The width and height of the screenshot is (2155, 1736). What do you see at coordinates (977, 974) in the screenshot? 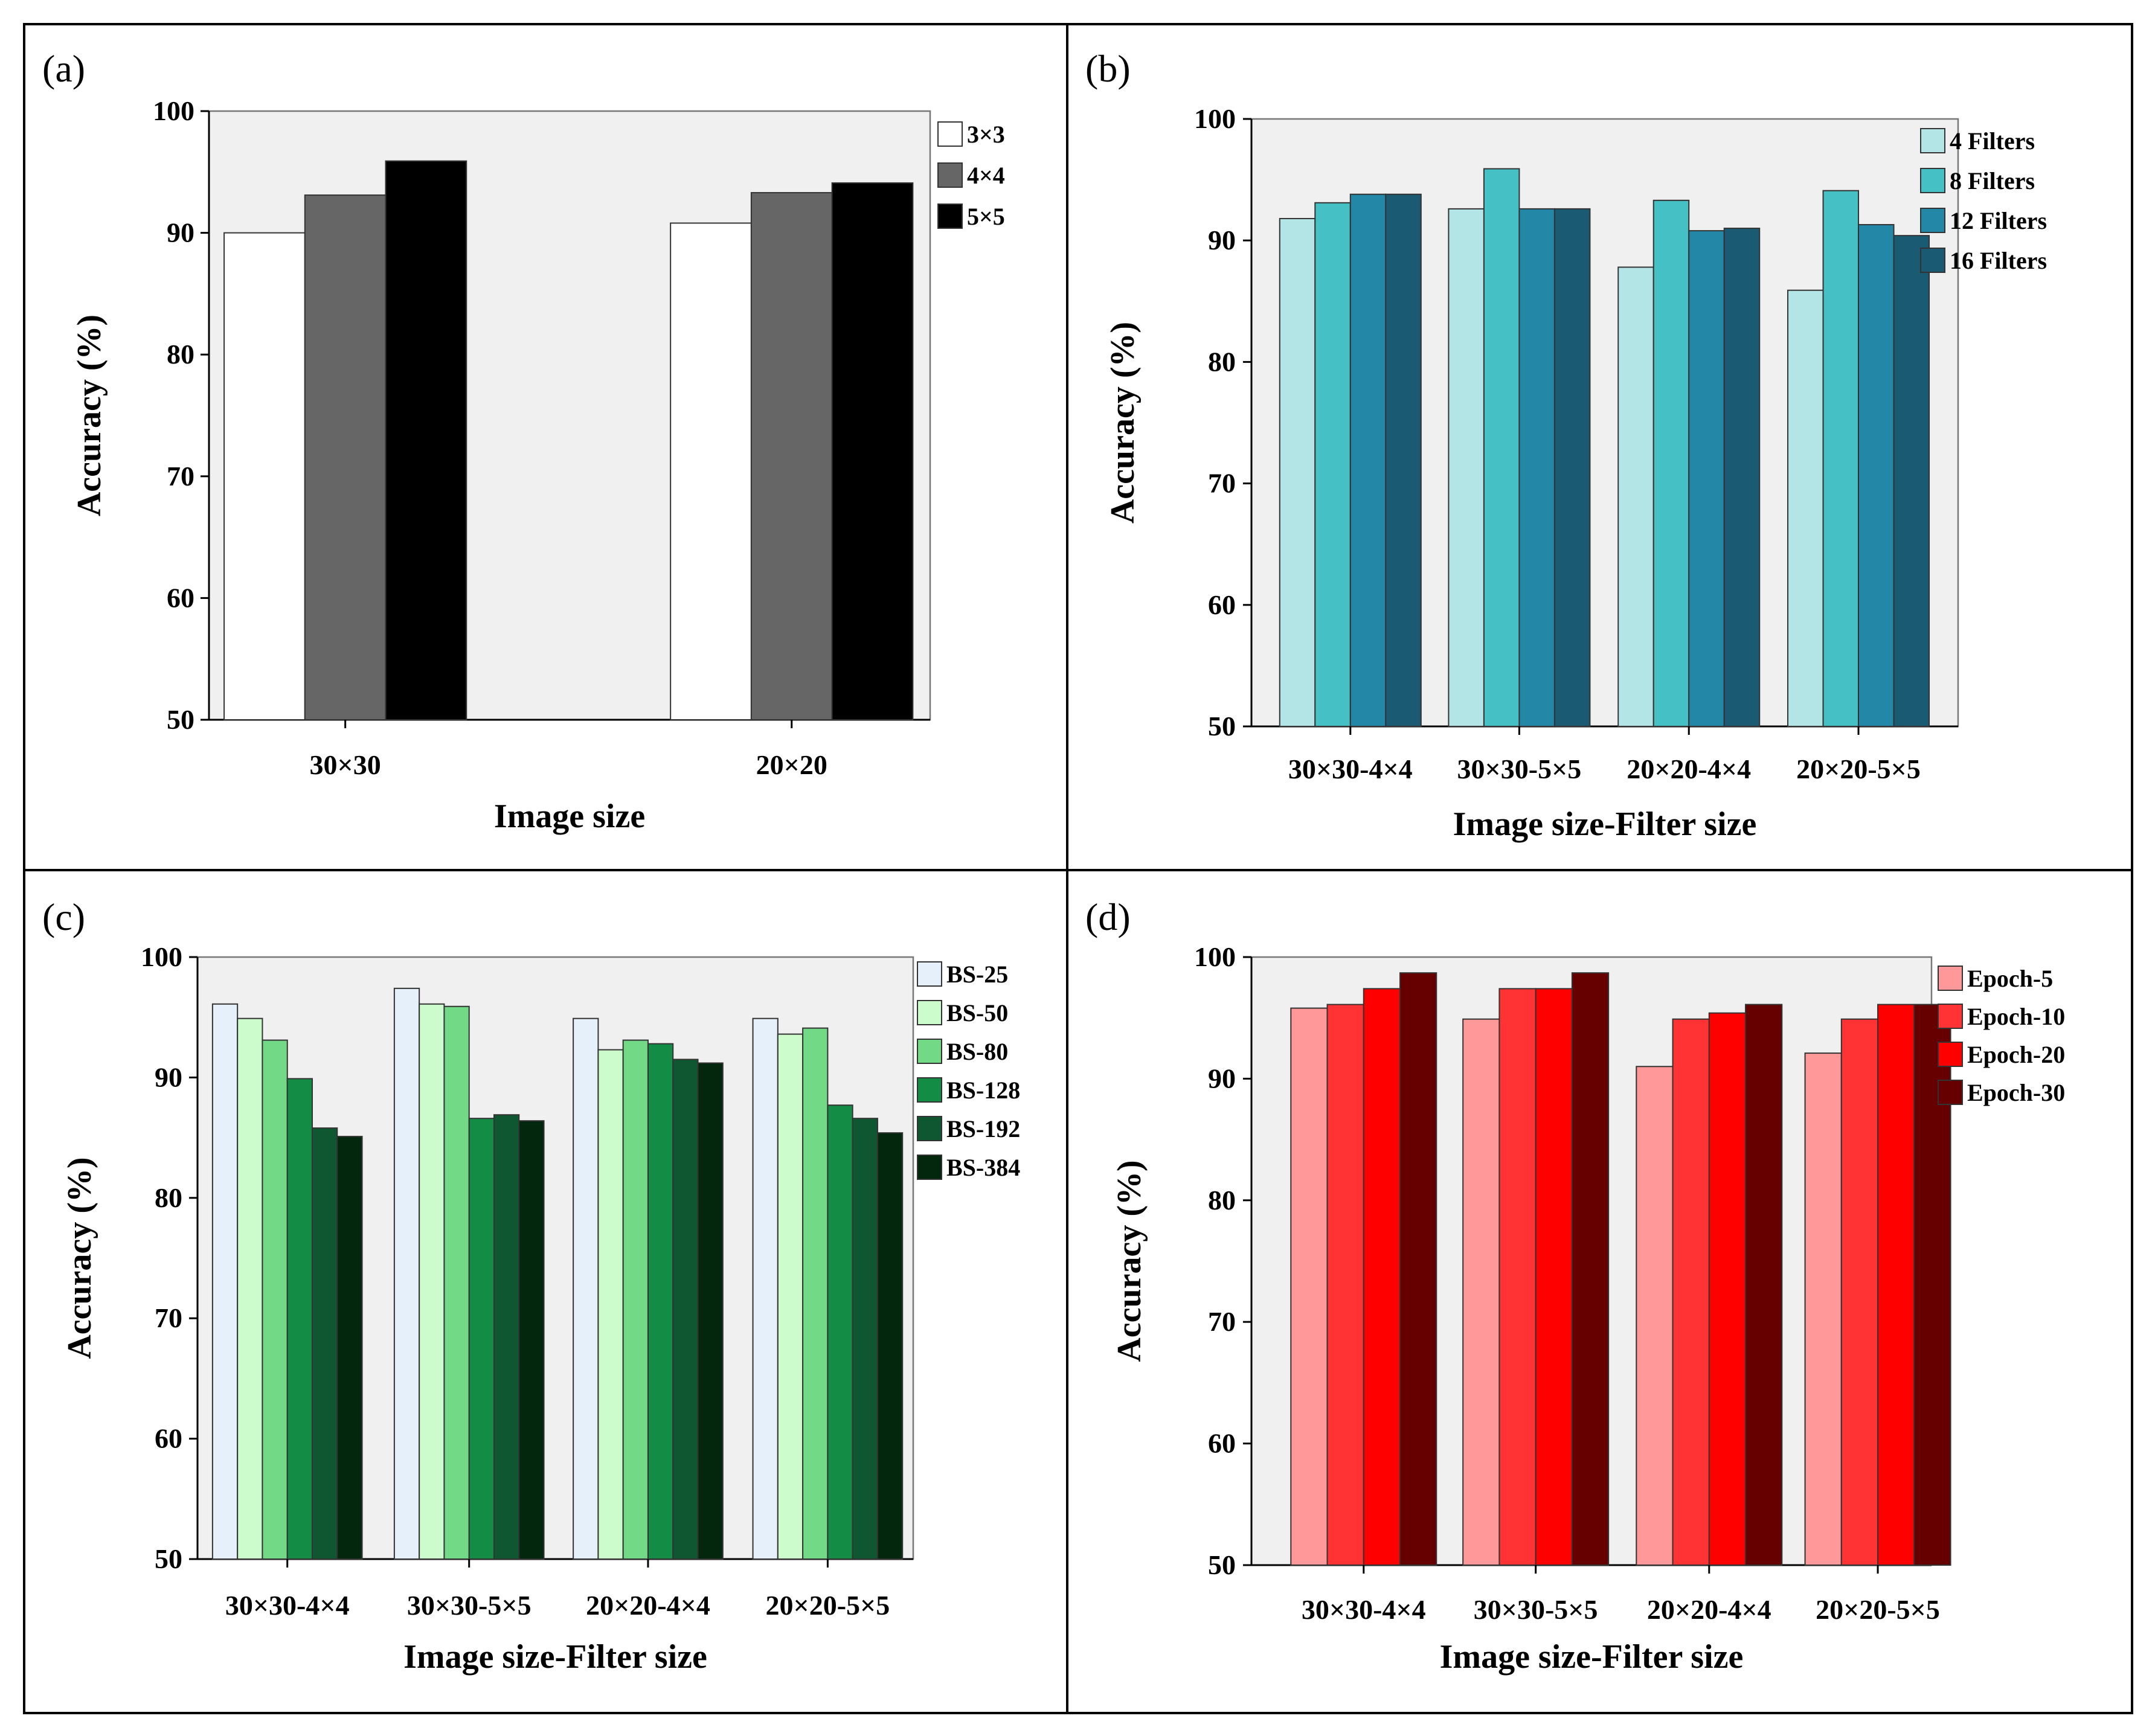
I see `legend-label: BS-25` at bounding box center [977, 974].